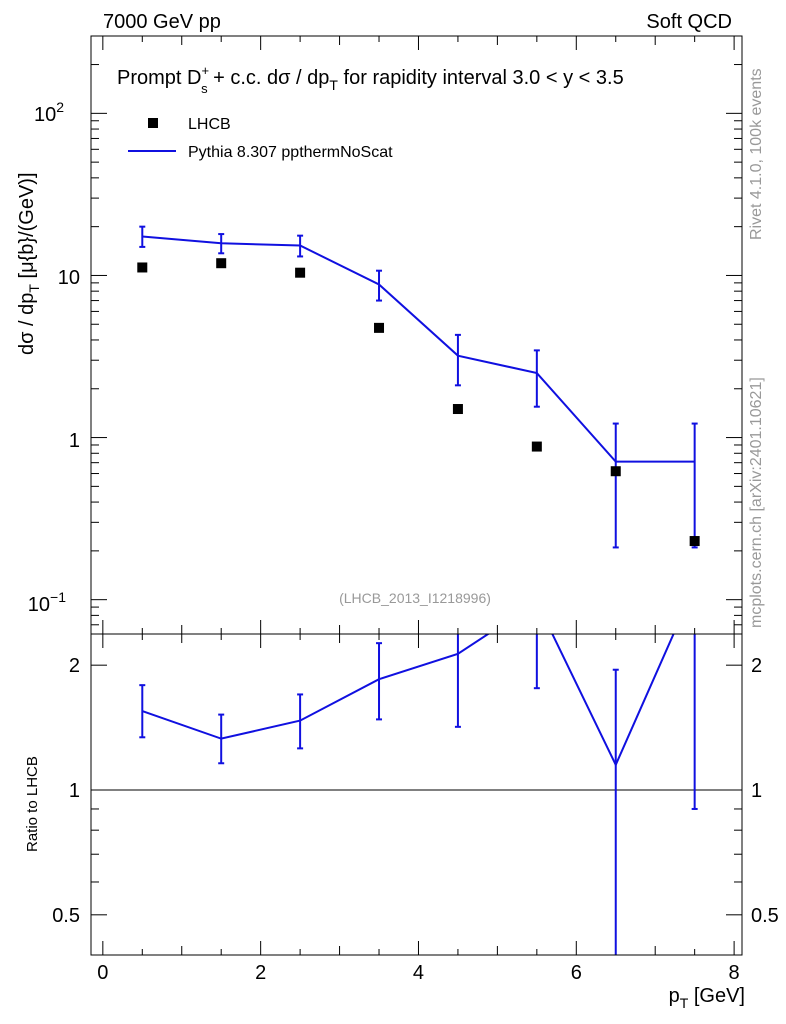 The width and height of the screenshot is (786, 1024). What do you see at coordinates (689, 22) in the screenshot?
I see `header-right: Soft QCD` at bounding box center [689, 22].